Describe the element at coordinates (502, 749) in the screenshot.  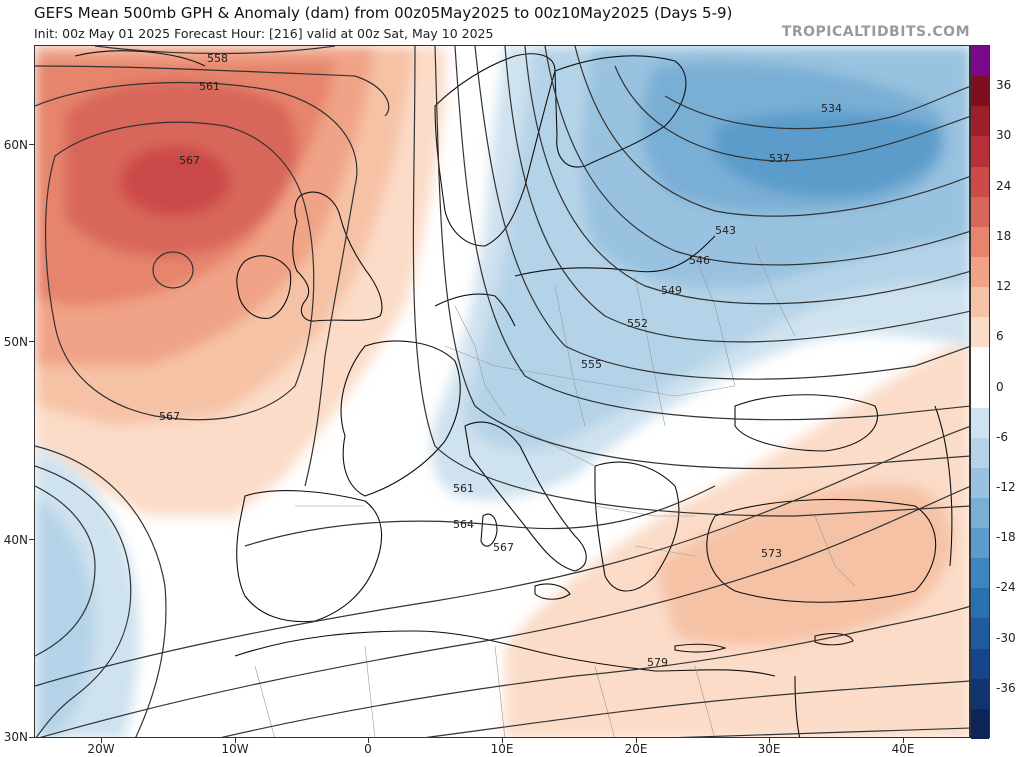
I see `lon-label: 10E` at that location.